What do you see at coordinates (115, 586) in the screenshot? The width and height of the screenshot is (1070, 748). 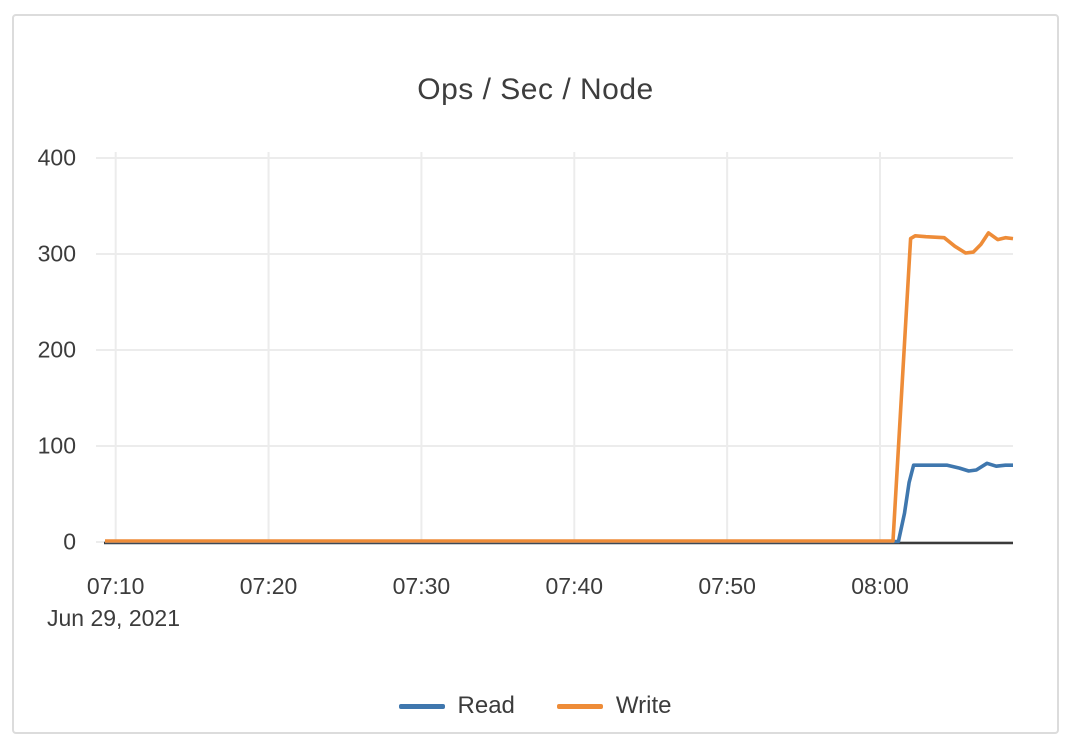 I see `x-tick-label: 07:10` at bounding box center [115, 586].